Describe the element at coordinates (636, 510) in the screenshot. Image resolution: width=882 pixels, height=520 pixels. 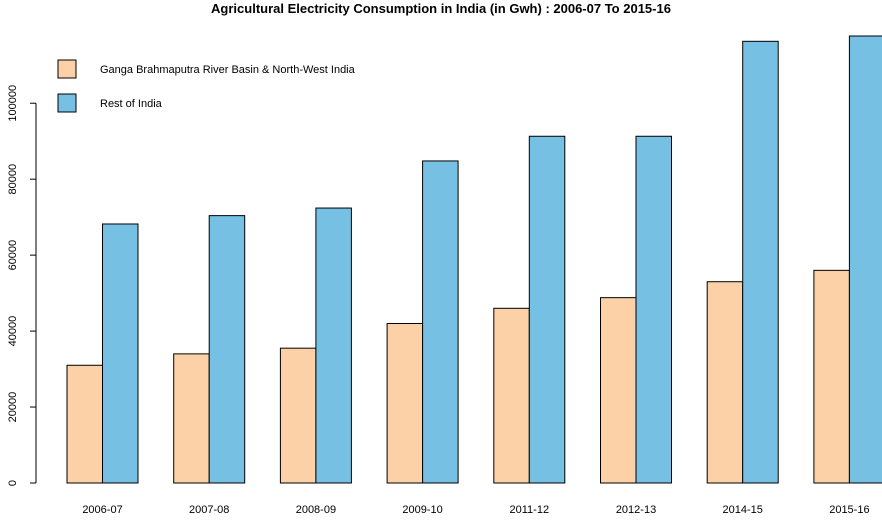
I see `x-tick-label: 2012-13` at that location.